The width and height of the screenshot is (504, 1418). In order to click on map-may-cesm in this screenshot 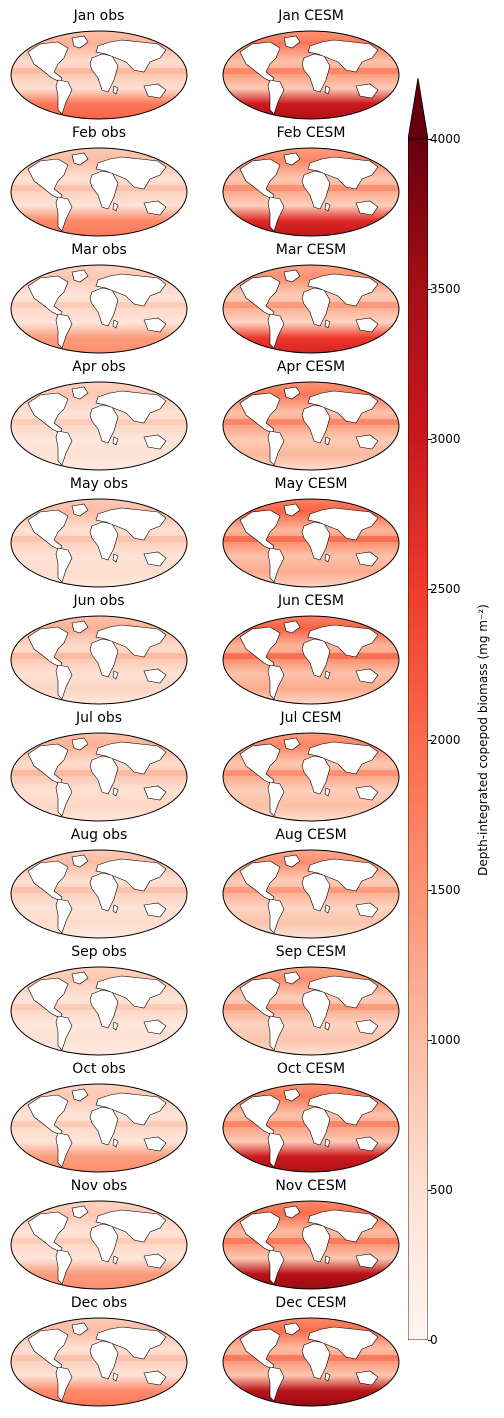, I will do `click(311, 543)`.